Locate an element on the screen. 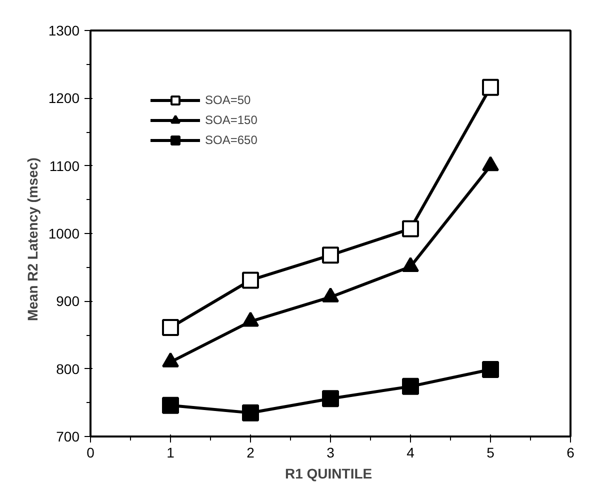 This screenshot has width=602, height=498. y-tick-label: 700 is located at coordinates (68, 436).